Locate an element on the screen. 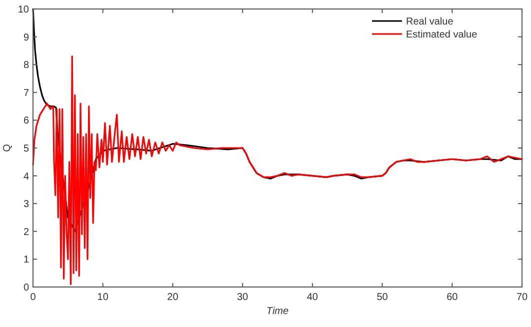 The image size is (531, 327). y-tick-label: 7 is located at coordinates (26, 93).